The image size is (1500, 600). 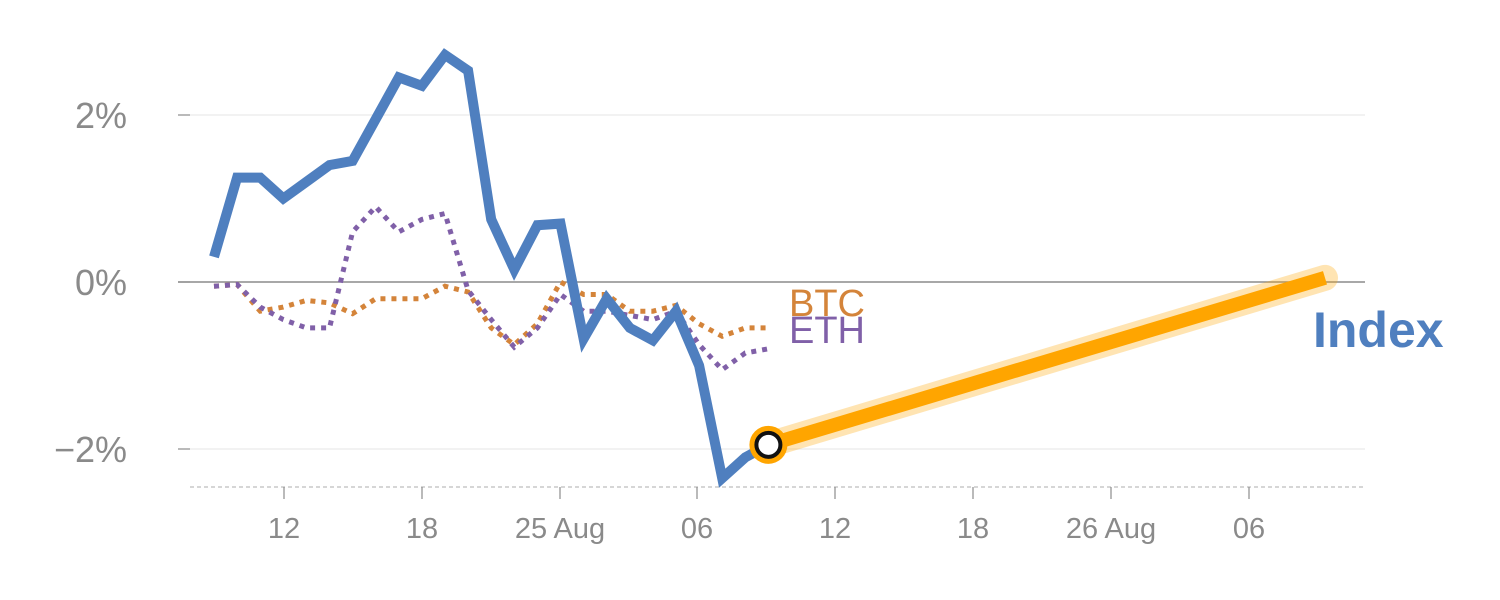 What do you see at coordinates (90, 449) in the screenshot?
I see `y-tick-label: −2%` at bounding box center [90, 449].